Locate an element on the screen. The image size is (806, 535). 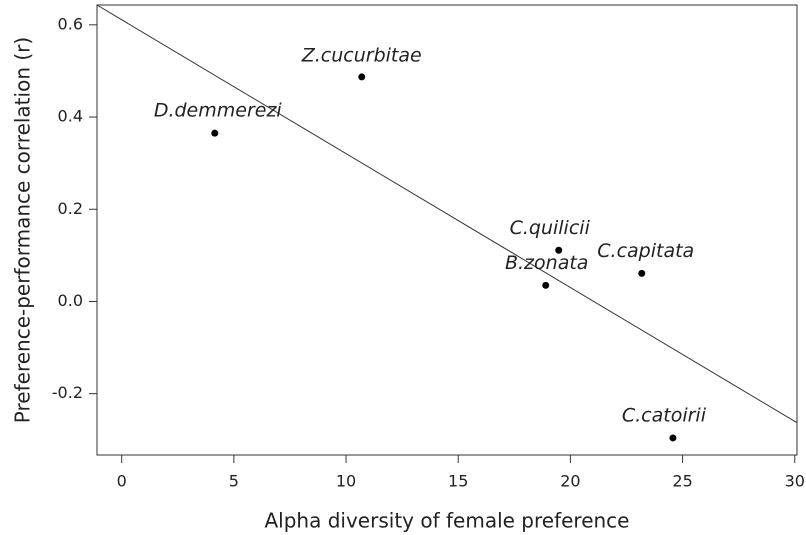
y-tick-label: -0.2 is located at coordinates (67, 392).